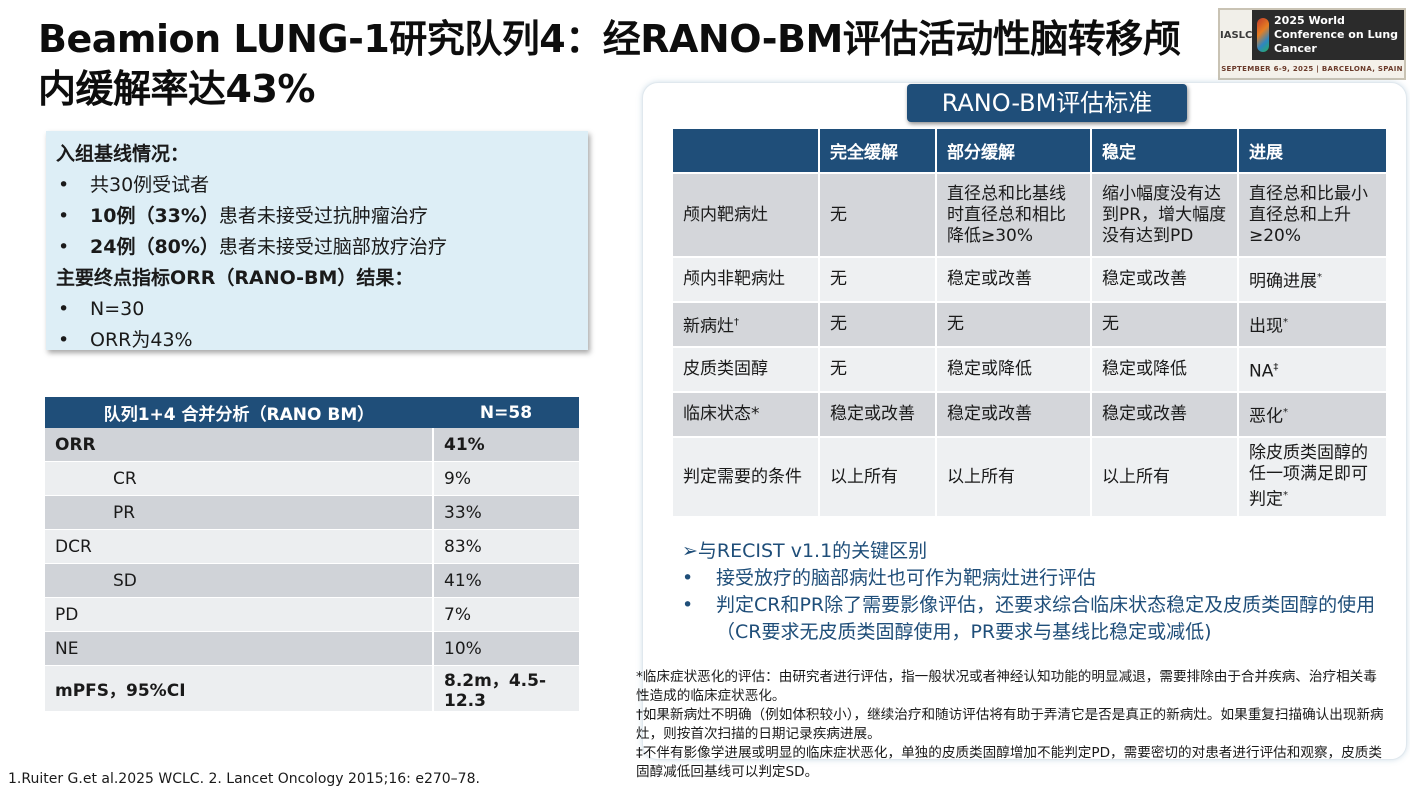 The image size is (1410, 791). Describe the element at coordinates (323, 216) in the screenshot. I see `baseline-item-text: 患者未接受过抗肿瘤治疗` at that location.